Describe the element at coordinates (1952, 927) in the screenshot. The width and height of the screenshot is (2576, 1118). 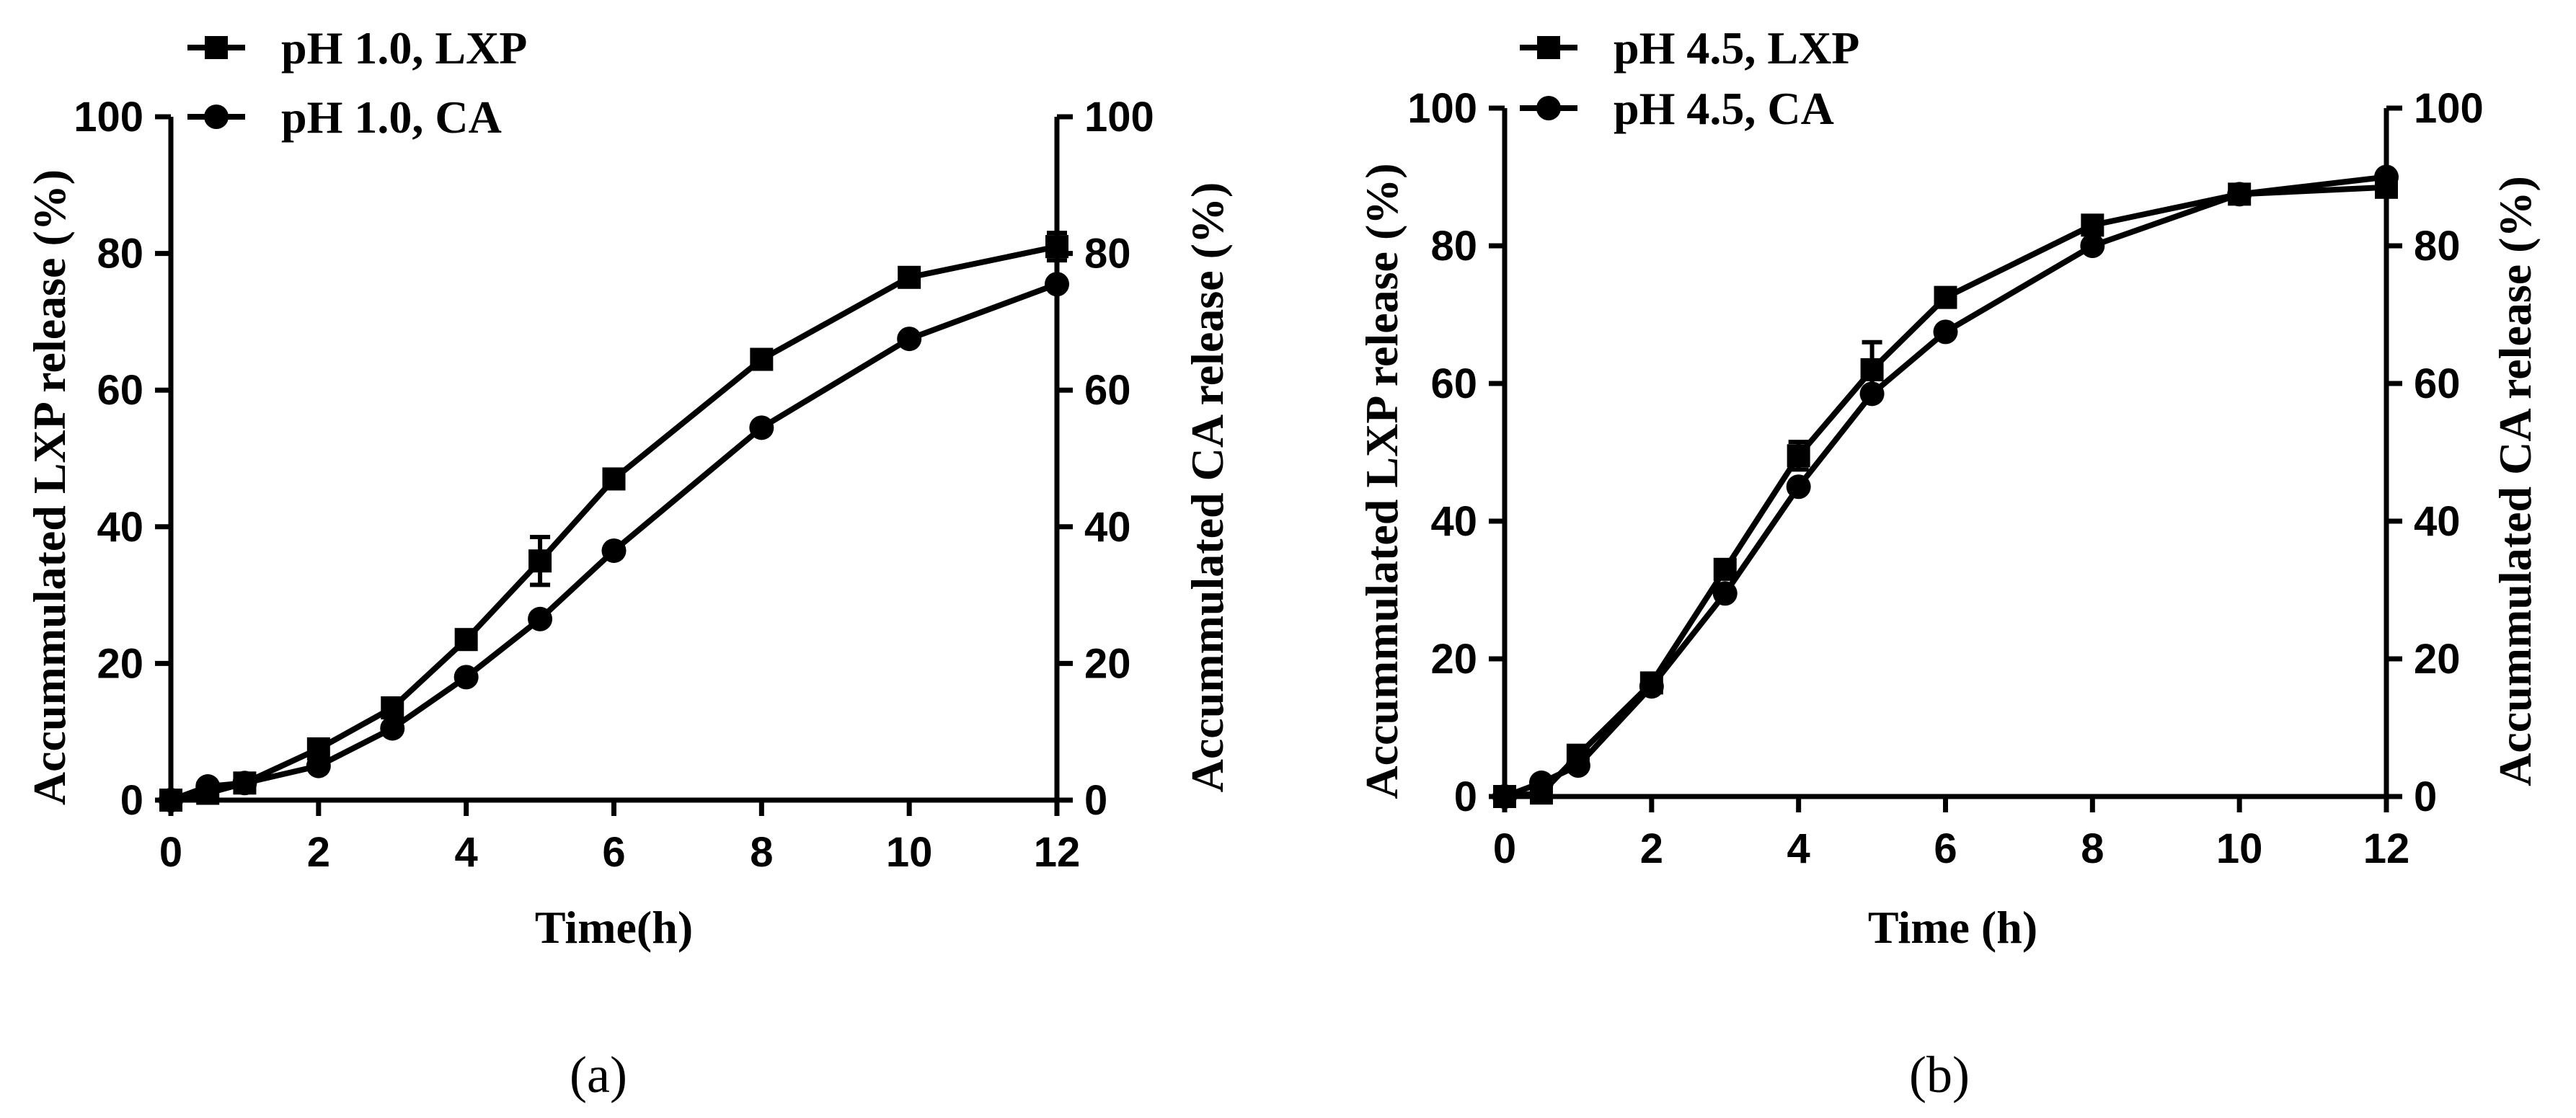
I see `x-axis-title: Time (h)` at that location.